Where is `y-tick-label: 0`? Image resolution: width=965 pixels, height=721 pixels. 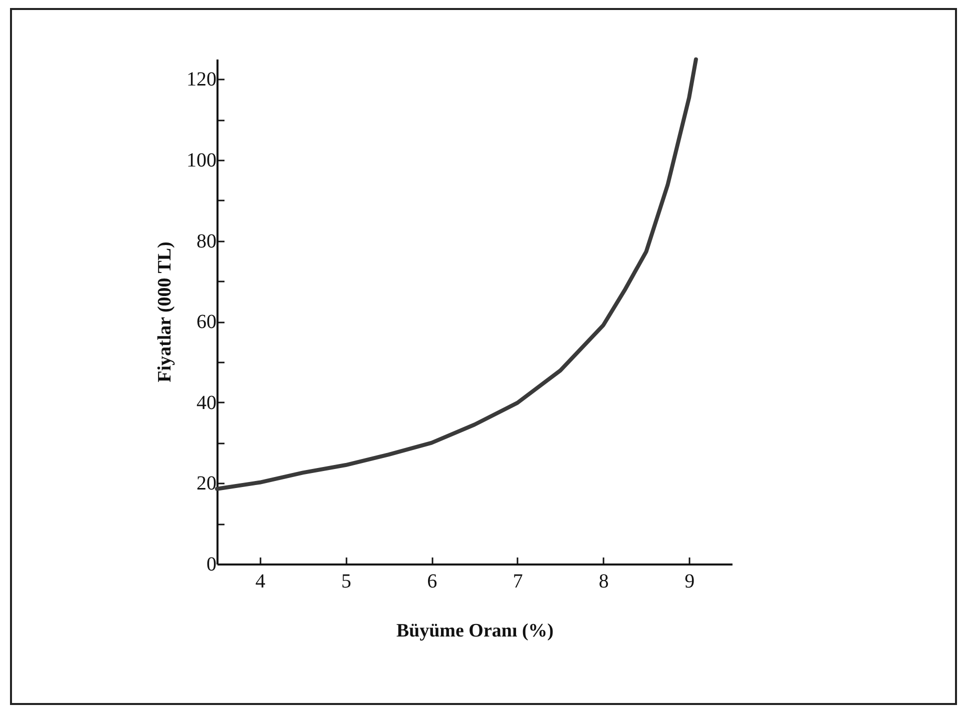
y-tick-label: 0 is located at coordinates (211, 565).